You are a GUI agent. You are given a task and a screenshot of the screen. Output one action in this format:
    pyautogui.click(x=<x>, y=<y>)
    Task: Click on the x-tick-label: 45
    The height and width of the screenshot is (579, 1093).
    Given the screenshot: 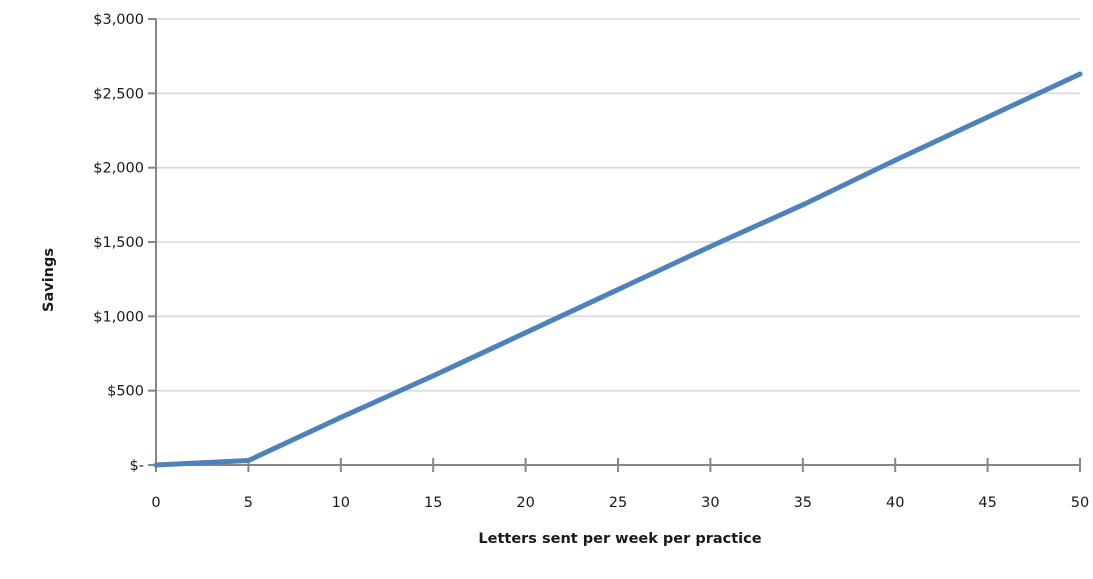 What is the action you would take?
    pyautogui.click(x=987, y=503)
    